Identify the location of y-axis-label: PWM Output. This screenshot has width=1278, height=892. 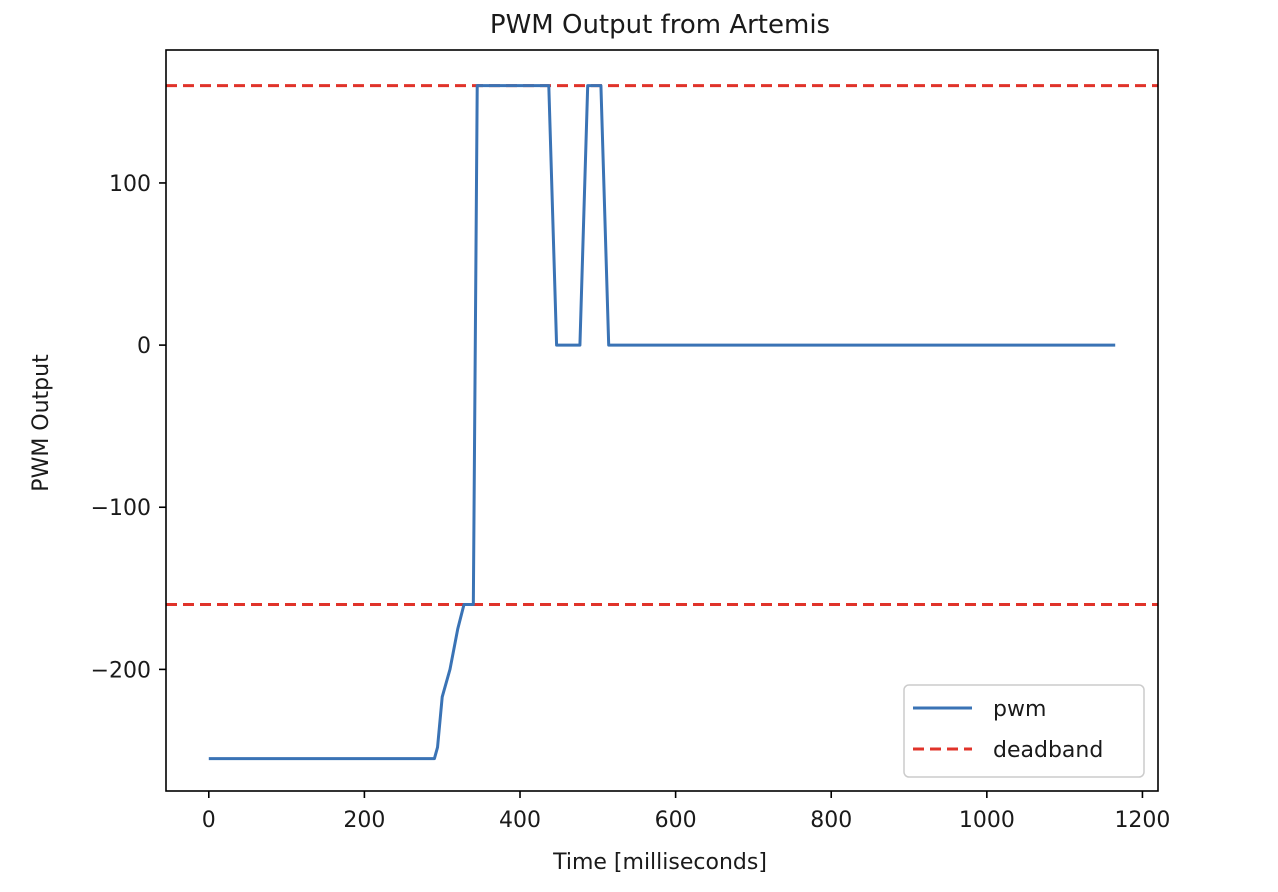
(41, 423).